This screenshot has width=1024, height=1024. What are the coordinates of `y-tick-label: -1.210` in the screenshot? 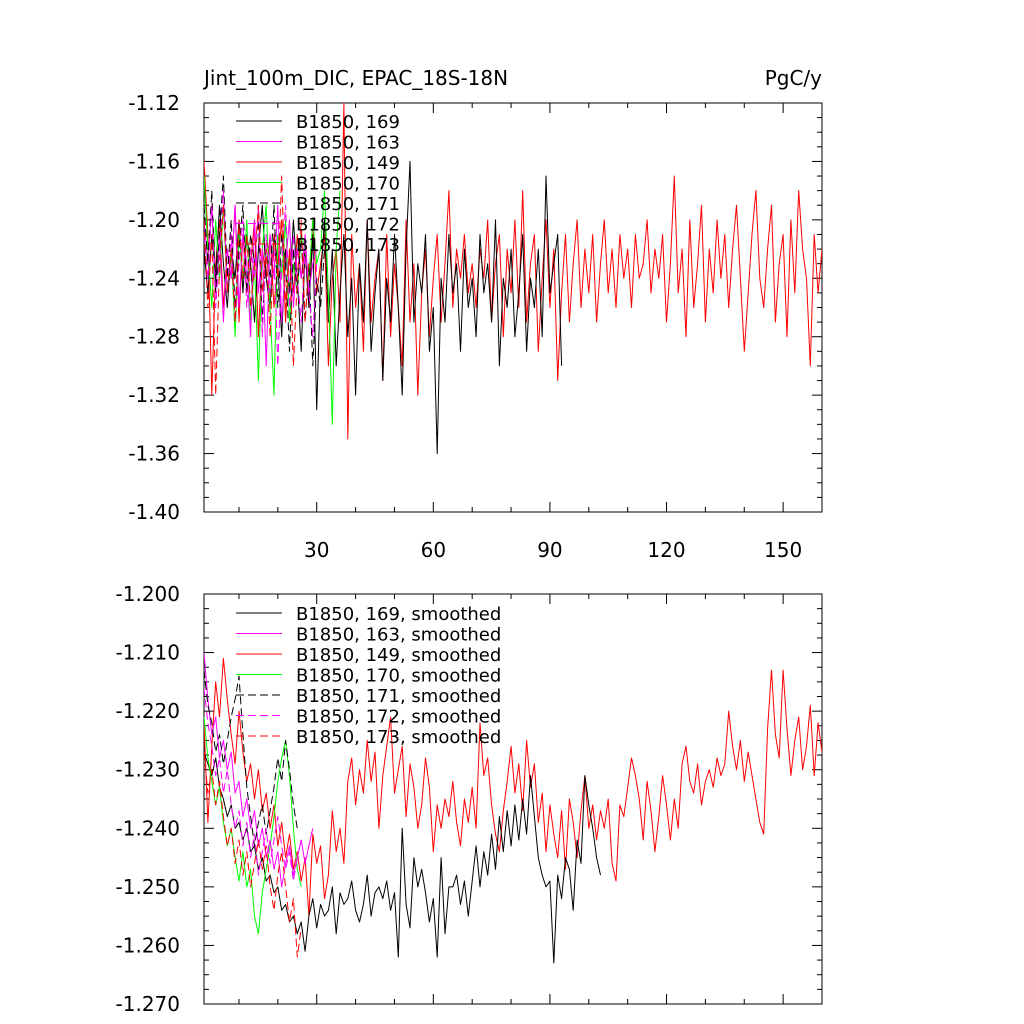 It's located at (148, 653).